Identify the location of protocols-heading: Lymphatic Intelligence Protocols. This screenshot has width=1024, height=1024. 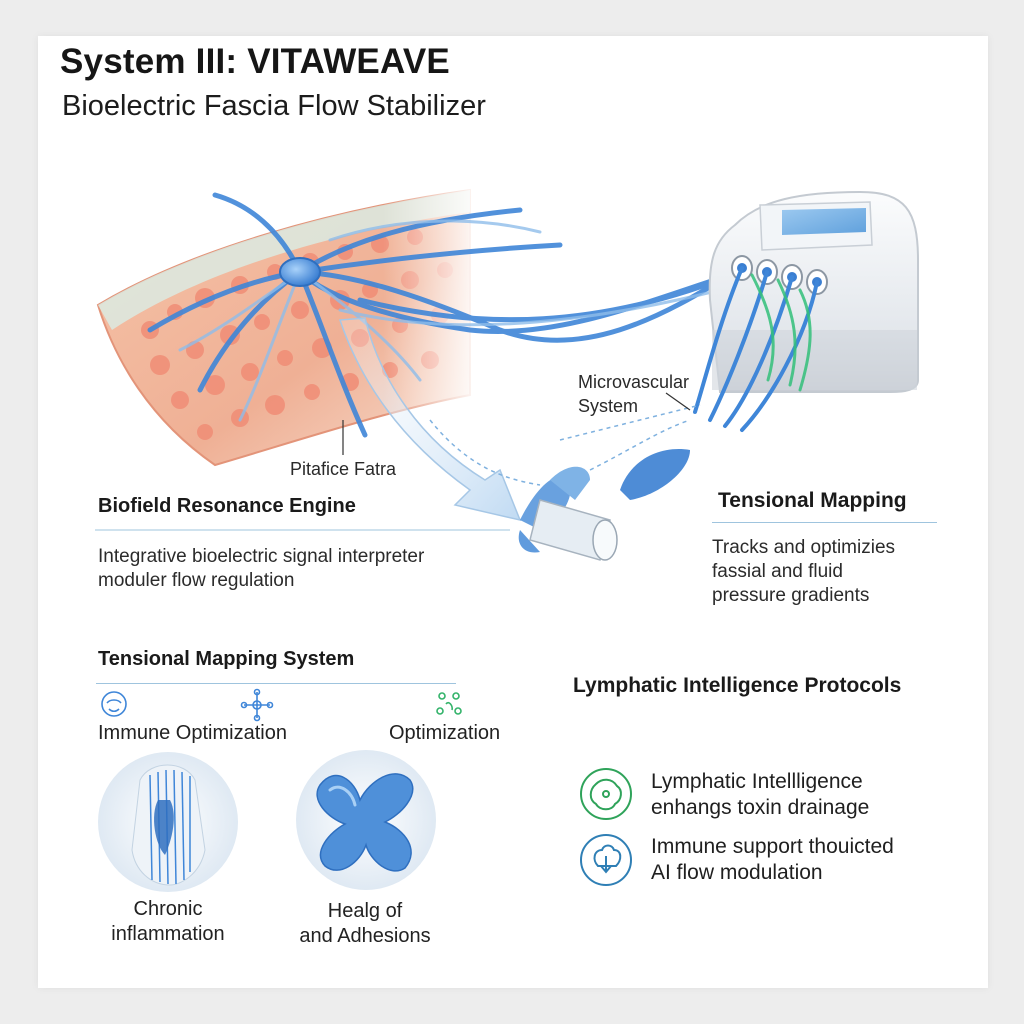
(737, 685).